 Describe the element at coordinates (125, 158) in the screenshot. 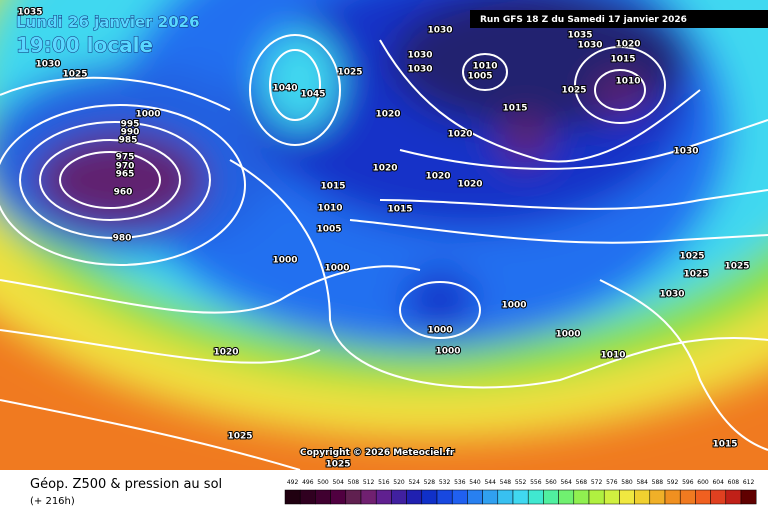

I see `isobar-label: 975` at that location.